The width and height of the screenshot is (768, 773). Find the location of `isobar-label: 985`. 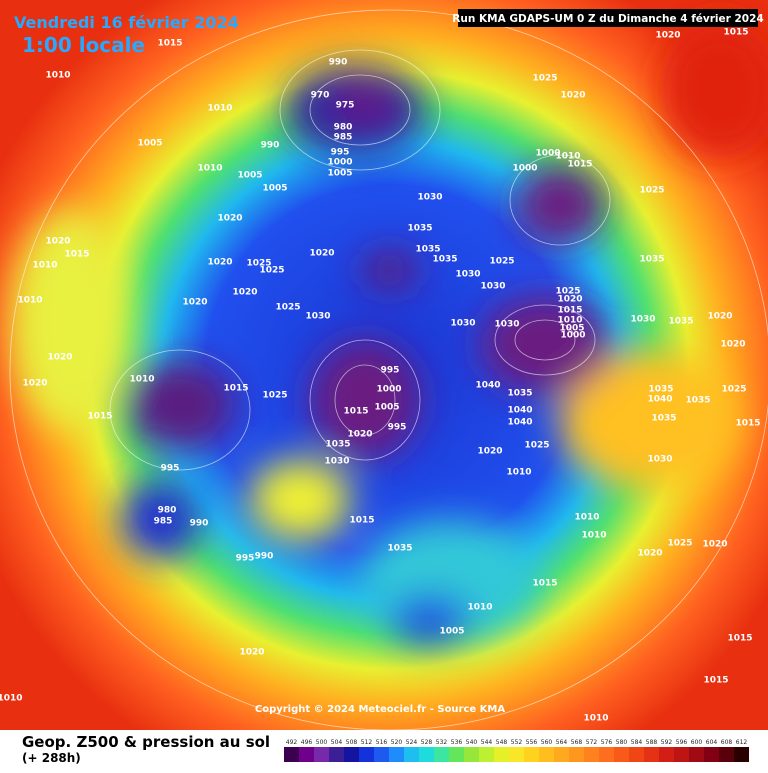

isobar-label: 985 is located at coordinates (343, 138).